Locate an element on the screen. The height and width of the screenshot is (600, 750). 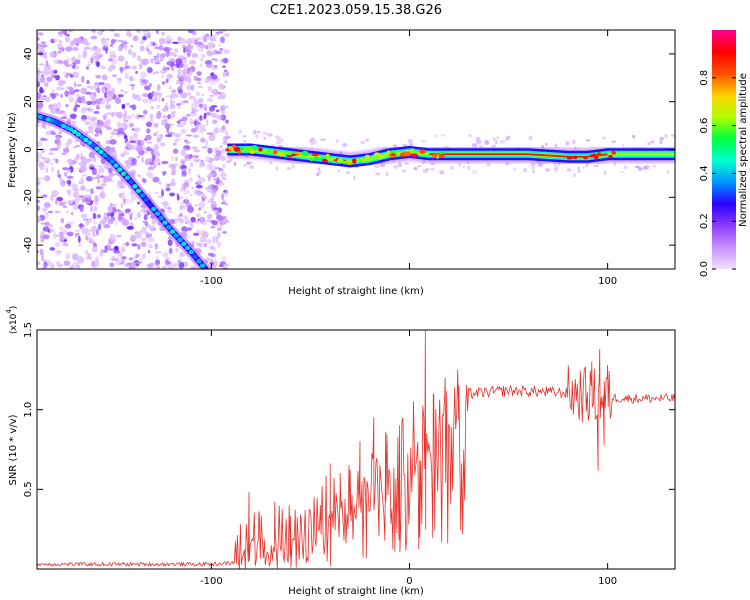
y-tick-label: -20 is located at coordinates (28, 197).